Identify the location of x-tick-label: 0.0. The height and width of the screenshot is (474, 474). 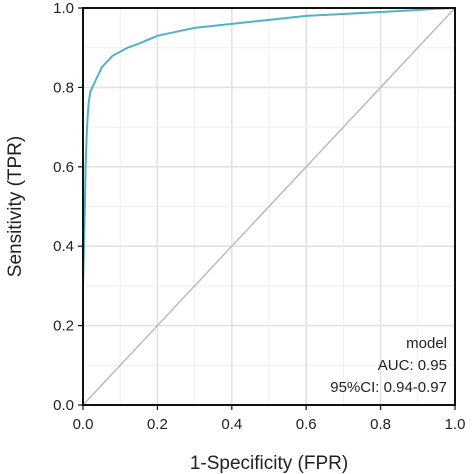
(83, 424).